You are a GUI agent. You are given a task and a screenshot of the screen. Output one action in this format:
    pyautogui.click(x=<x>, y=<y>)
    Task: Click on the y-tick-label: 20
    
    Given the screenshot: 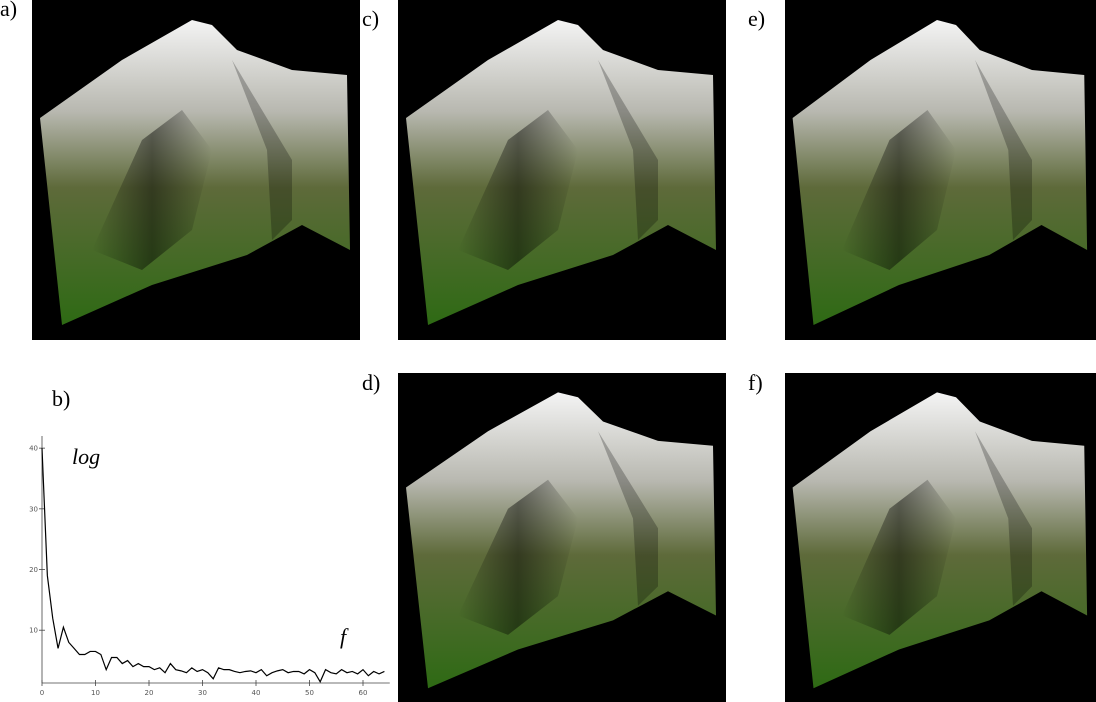 What is the action you would take?
    pyautogui.click(x=33, y=570)
    